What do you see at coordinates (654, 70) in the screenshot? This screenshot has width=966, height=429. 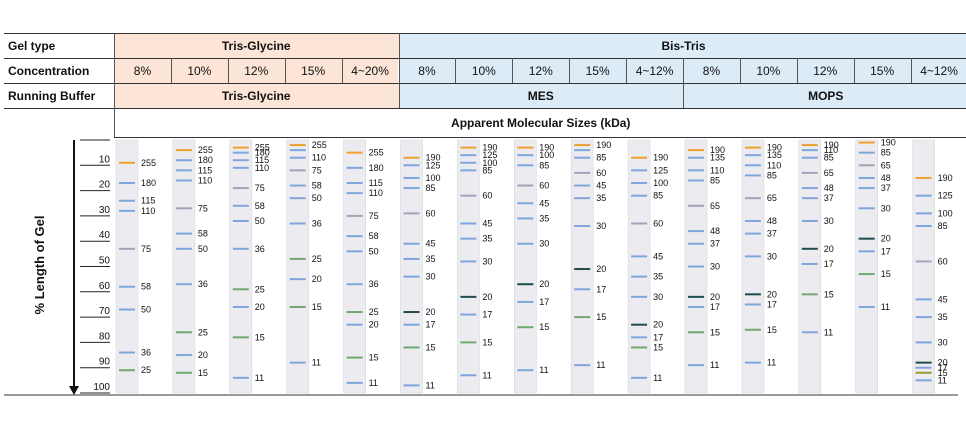 I see `concentration-cell: 4~12%` at bounding box center [654, 70].